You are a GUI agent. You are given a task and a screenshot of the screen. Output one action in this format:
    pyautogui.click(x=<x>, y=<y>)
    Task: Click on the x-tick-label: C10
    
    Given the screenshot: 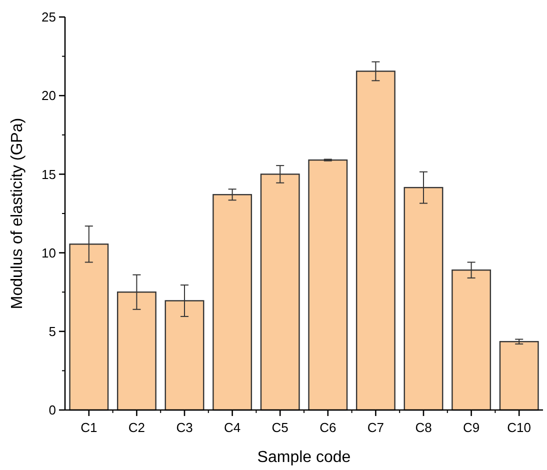 What is the action you would take?
    pyautogui.click(x=519, y=427)
    